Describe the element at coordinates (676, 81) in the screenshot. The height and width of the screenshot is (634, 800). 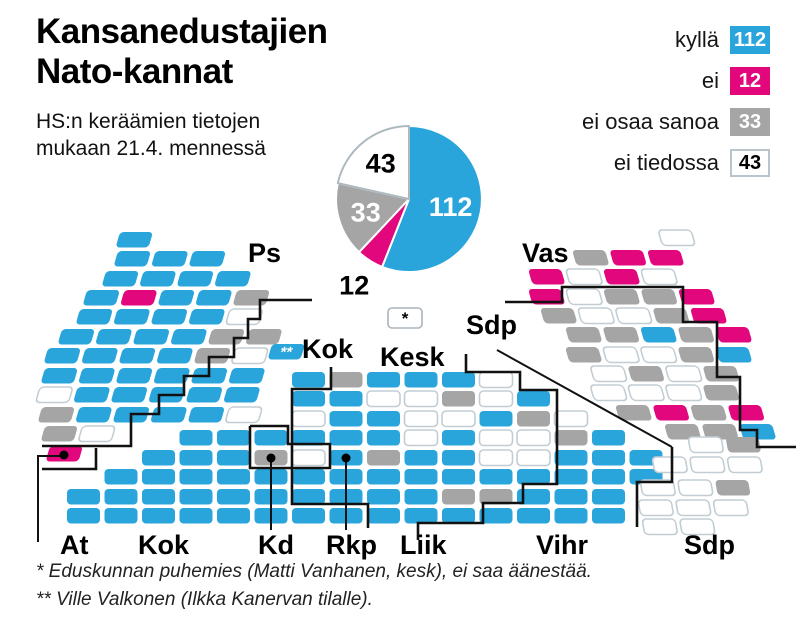
I see `legend-item-1: ei 12` at that location.